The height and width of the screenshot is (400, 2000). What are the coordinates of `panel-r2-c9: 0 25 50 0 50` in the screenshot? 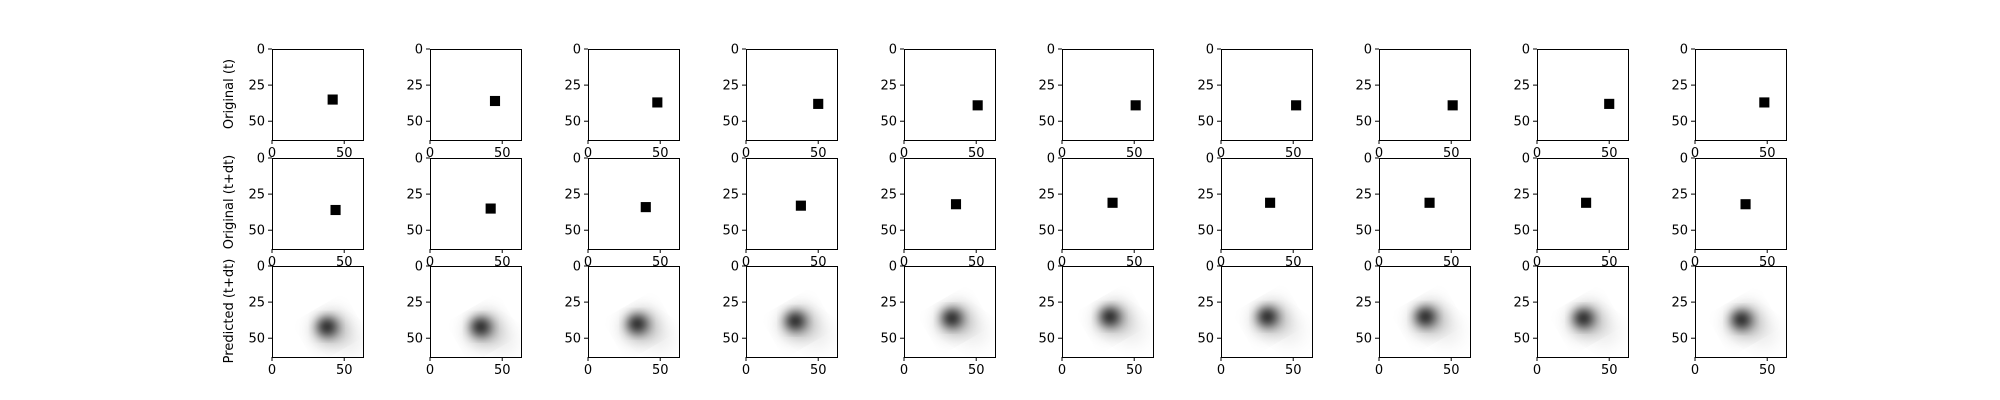 It's located at (1729, 319).